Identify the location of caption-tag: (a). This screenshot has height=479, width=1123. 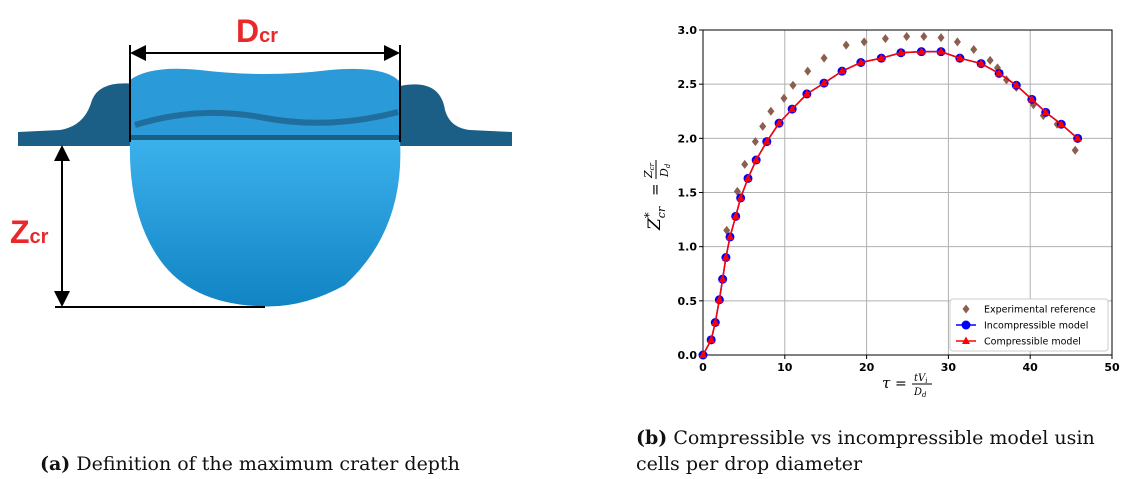
(55, 464).